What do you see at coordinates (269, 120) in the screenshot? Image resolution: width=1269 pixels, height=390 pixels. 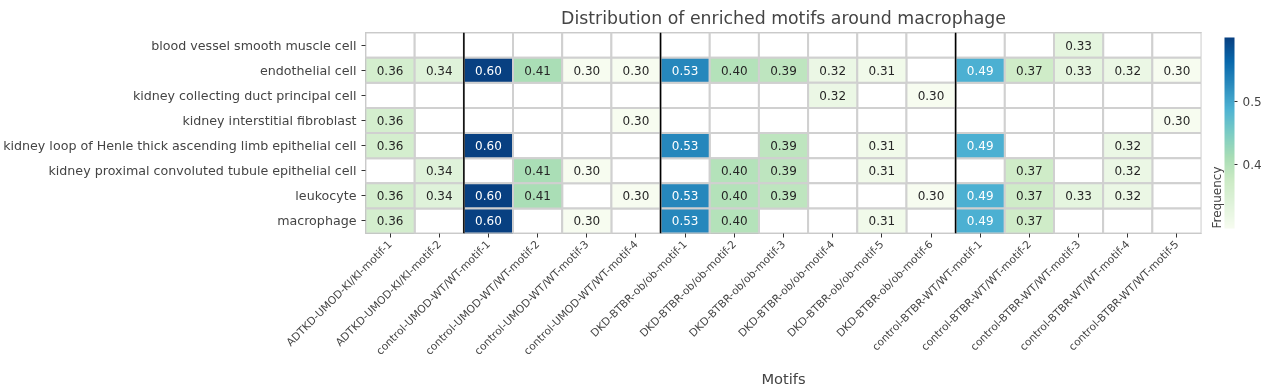 I see `y-tick-label: kidney interstitial fibroblast` at bounding box center [269, 120].